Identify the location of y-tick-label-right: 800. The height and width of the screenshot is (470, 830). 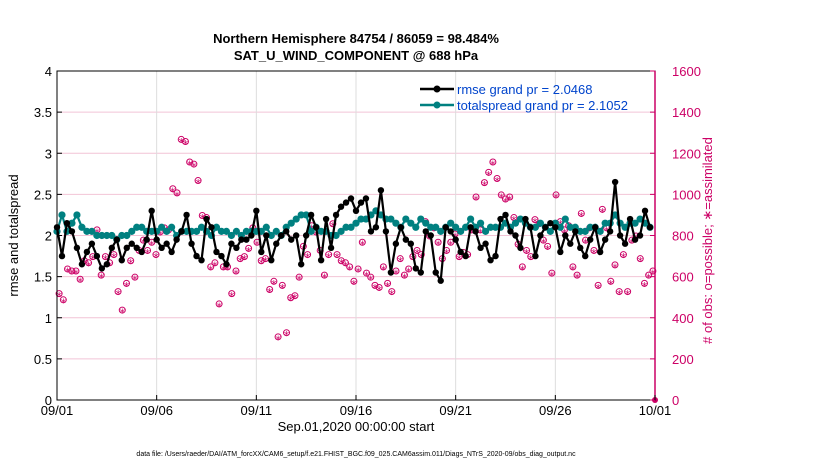
(683, 236).